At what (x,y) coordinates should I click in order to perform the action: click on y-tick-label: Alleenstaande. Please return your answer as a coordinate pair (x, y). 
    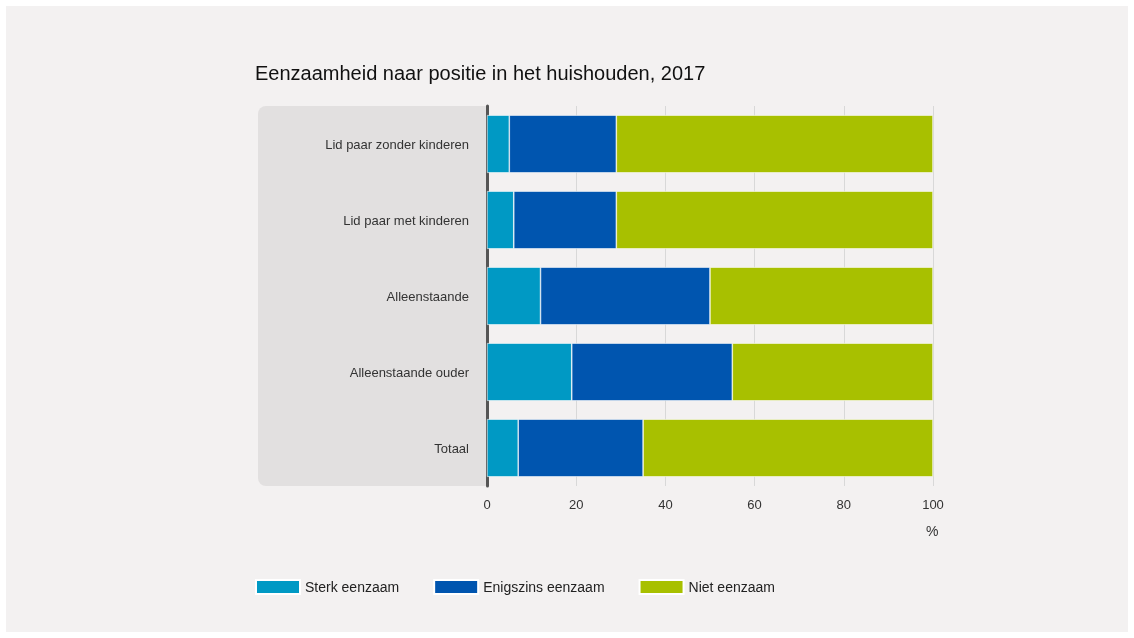
    Looking at the image, I should click on (427, 296).